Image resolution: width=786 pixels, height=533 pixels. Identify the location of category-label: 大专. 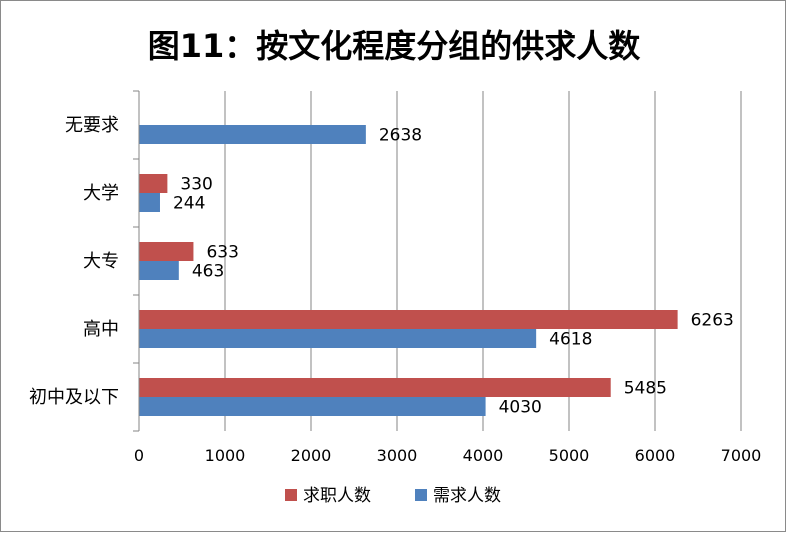
(101, 261).